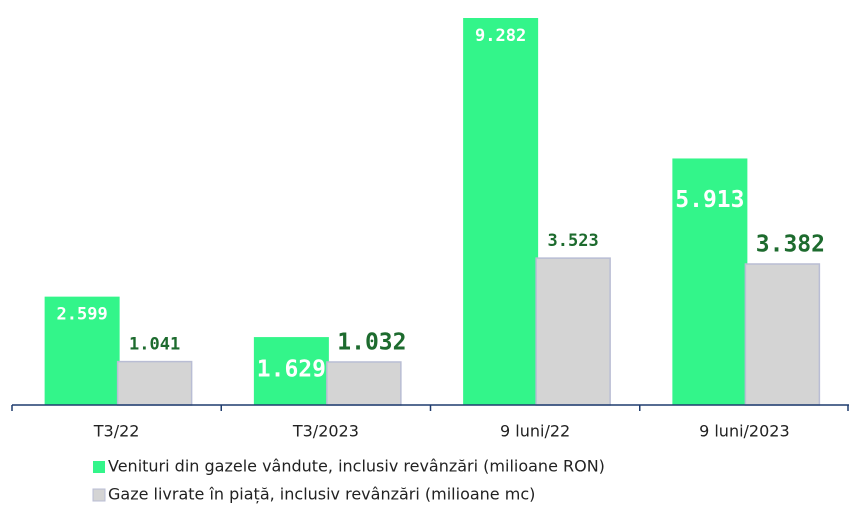  What do you see at coordinates (371, 342) in the screenshot?
I see `value-label: 1.032` at bounding box center [371, 342].